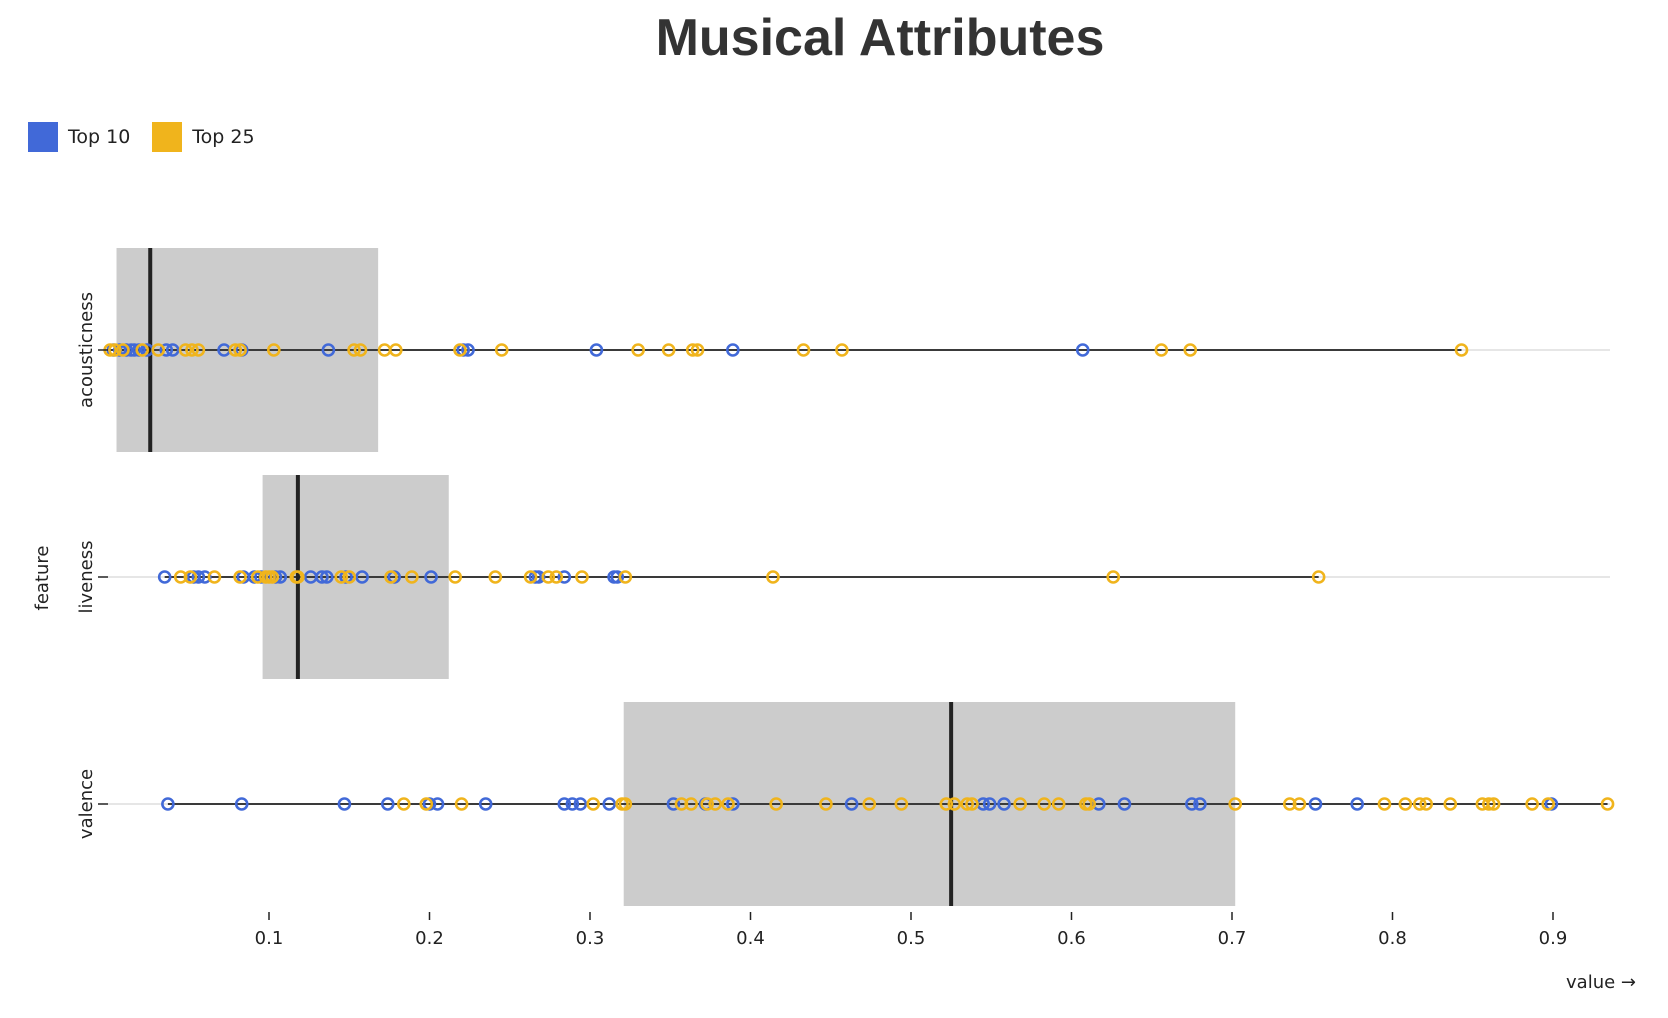 Image resolution: width=1668 pixels, height=1018 pixels. I want to click on x-tick-label-4: 0.5, so click(911, 938).